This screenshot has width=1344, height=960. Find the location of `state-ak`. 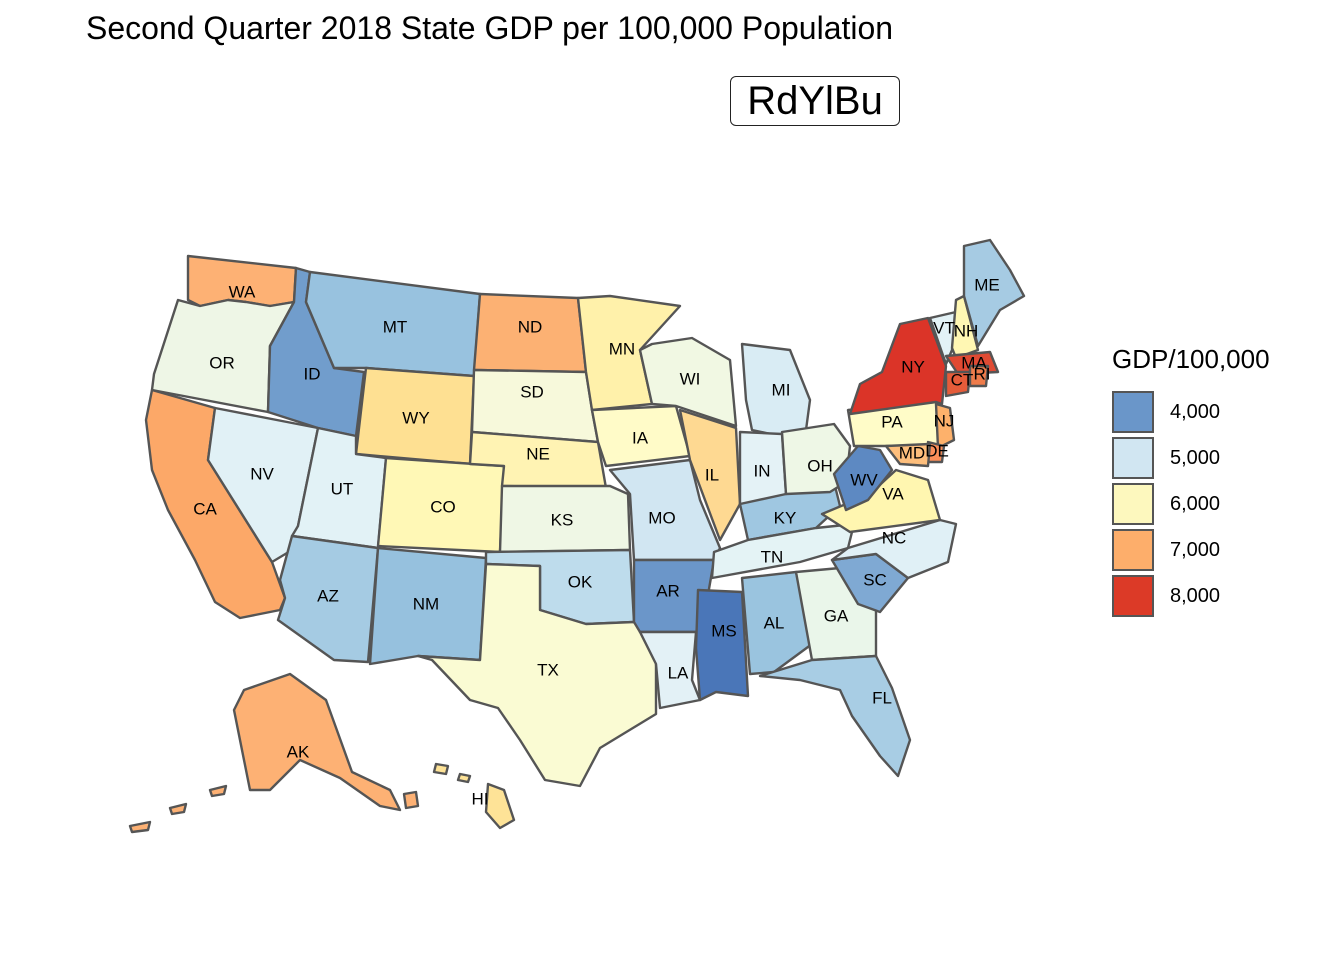

state-ak is located at coordinates (317, 742).